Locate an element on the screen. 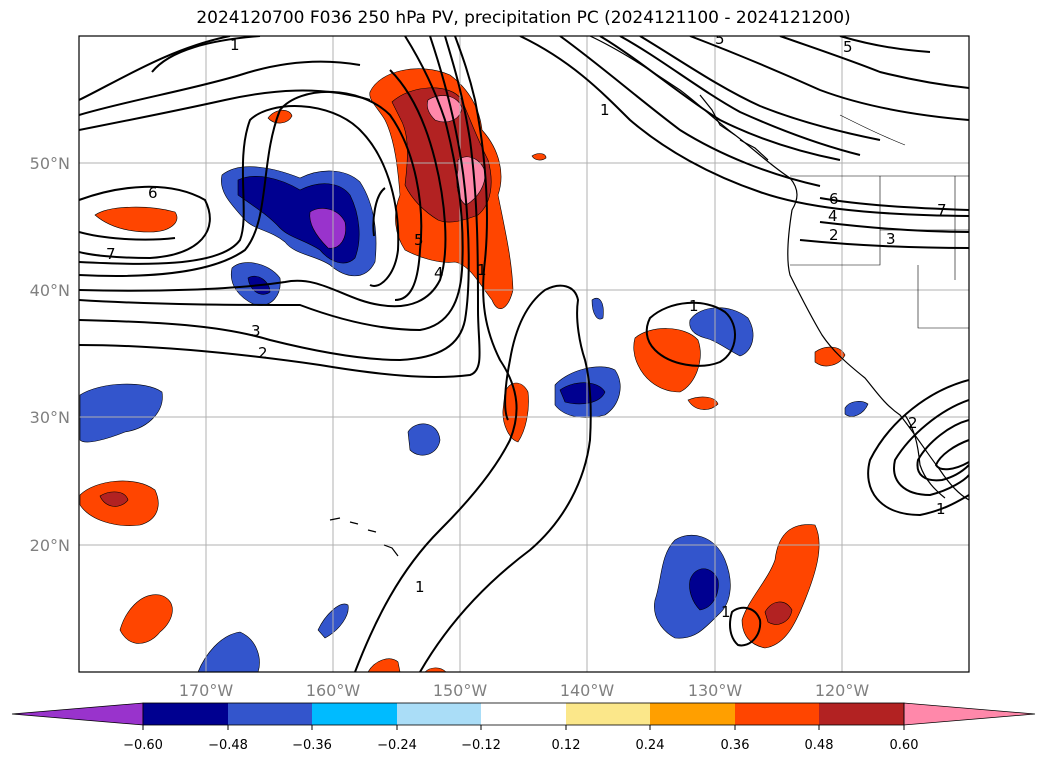 The width and height of the screenshot is (1047, 765). colorbar-ticks is located at coordinates (523, 727).